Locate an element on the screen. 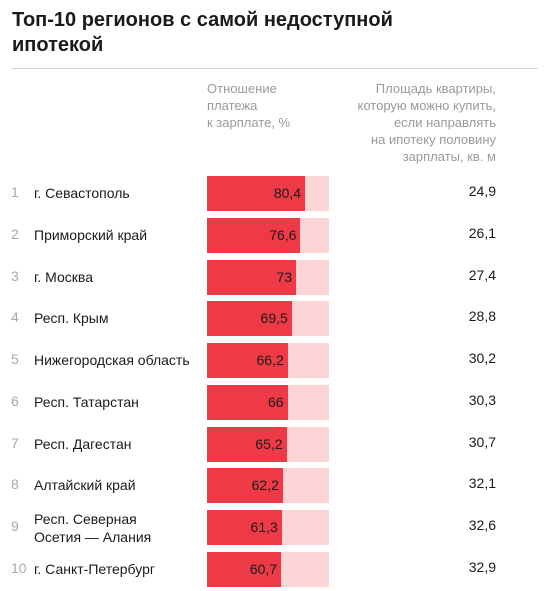 This screenshot has width=550, height=591. rank-number: 7 is located at coordinates (15, 442).